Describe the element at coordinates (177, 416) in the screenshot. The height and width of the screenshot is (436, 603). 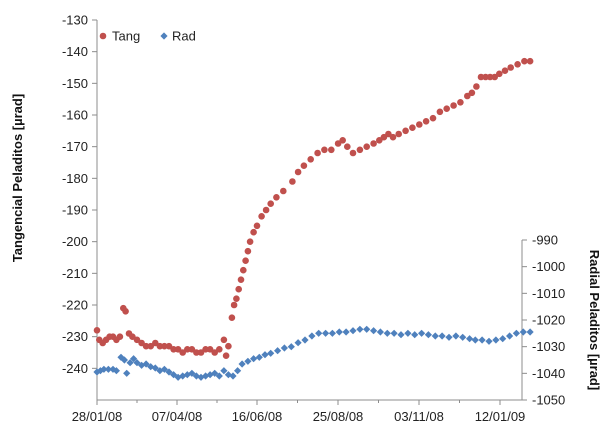
I see `x-tick-label: 07/04/08` at that location.